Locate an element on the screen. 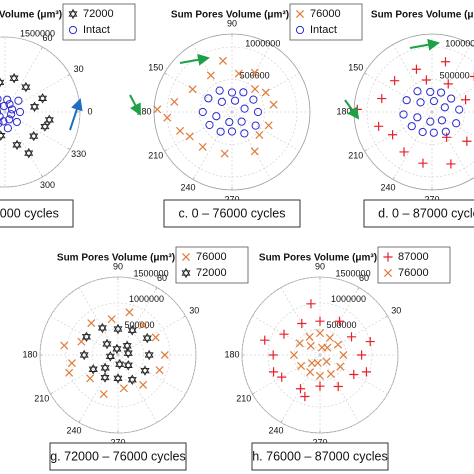 The width and height of the screenshot is (474, 474). caption-box is located at coordinates (232, 213).